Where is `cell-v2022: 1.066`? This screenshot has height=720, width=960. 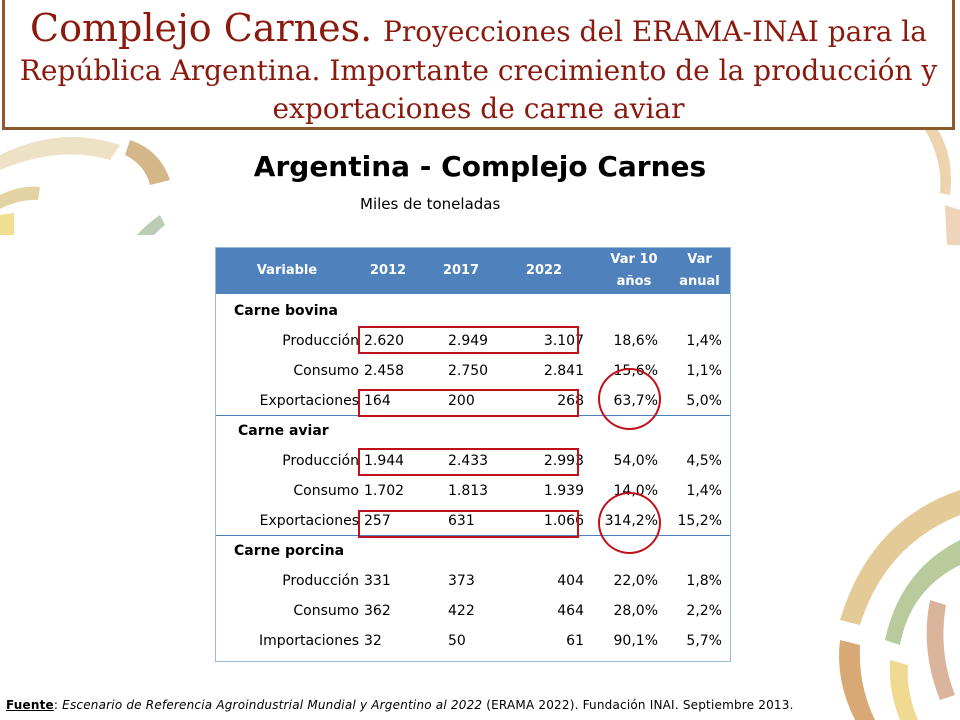 cell-v2022: 1.066 is located at coordinates (563, 521).